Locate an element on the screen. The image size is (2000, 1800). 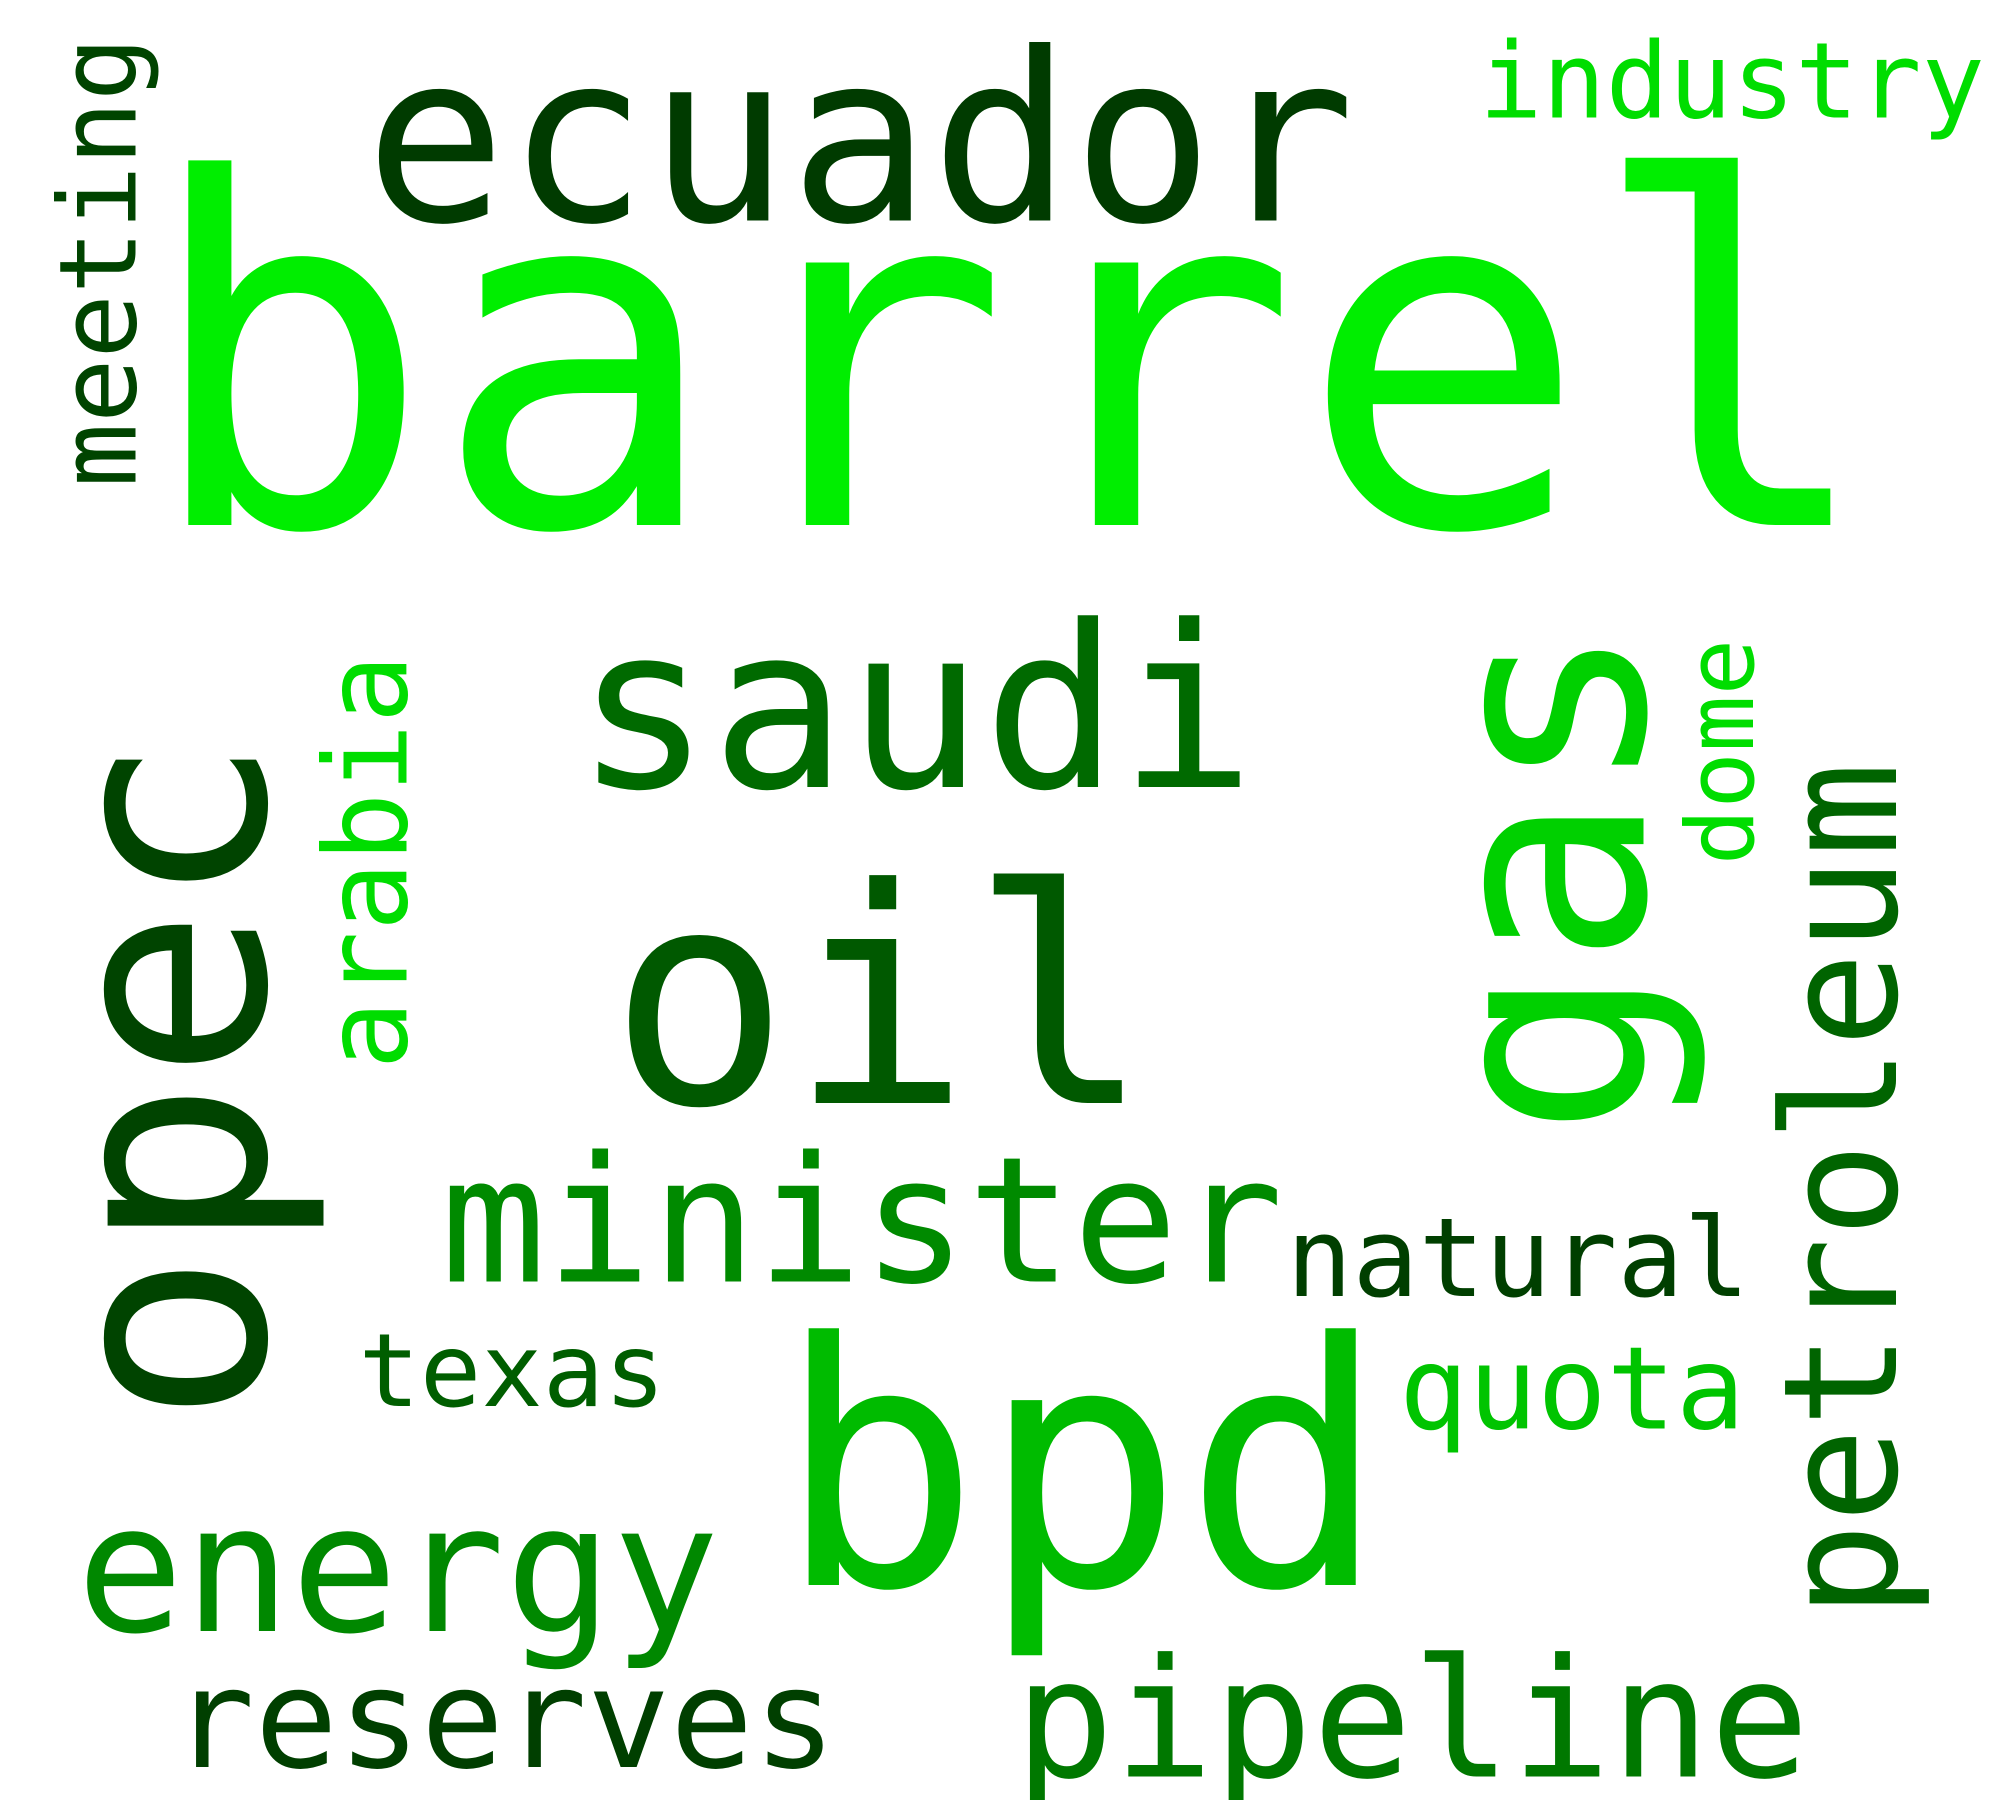
word-pipeline: pipeline is located at coordinates (1412, 1711).